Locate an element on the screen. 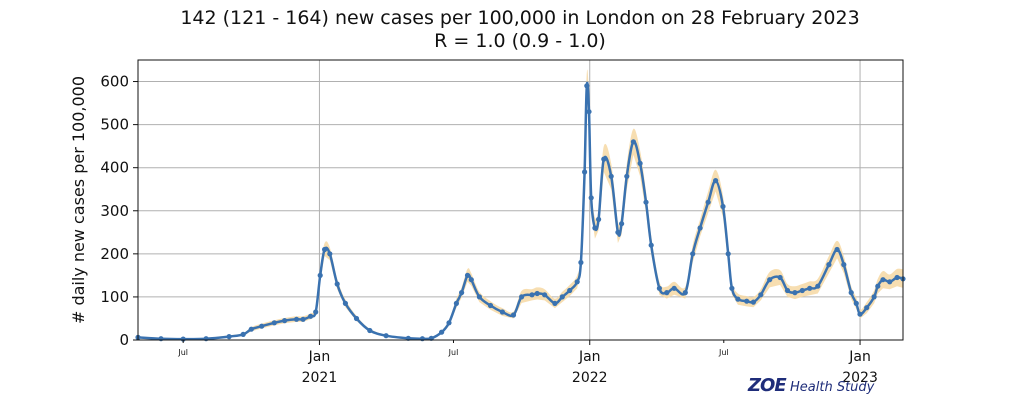 This screenshot has width=1032, height=411. x-axis-ticks: Jan 2021 Jan 2022 Jan 2023 Jul Jul Jul is located at coordinates (527, 363).